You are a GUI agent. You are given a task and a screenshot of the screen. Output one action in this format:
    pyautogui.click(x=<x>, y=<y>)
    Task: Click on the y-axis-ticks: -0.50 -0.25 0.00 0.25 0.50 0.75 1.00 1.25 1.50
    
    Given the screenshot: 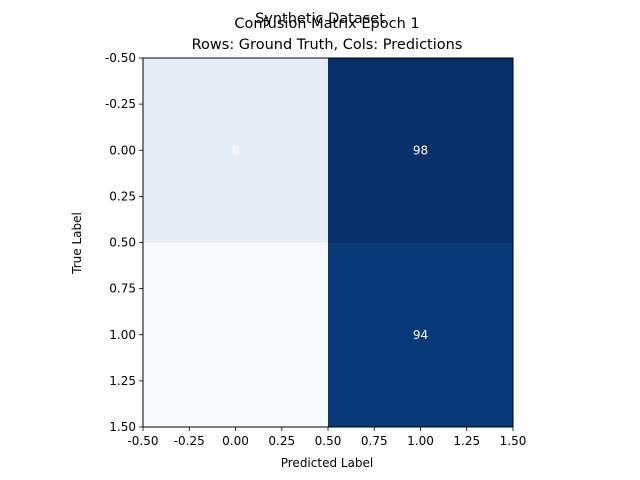 What is the action you would take?
    pyautogui.click(x=124, y=242)
    